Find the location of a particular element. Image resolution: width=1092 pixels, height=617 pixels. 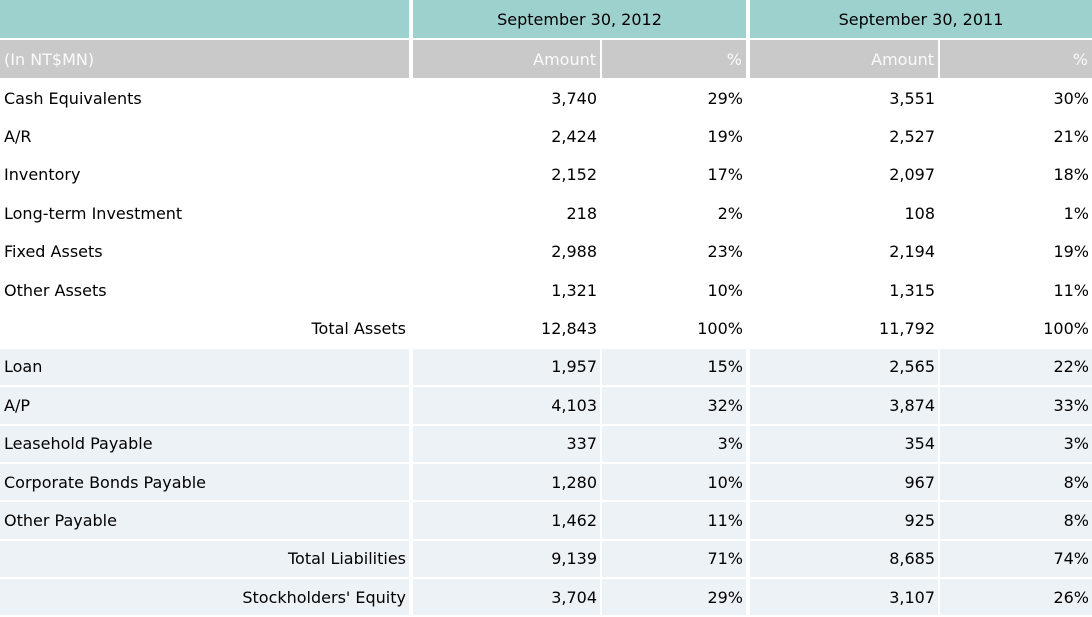

corner-cell is located at coordinates (206, 20).